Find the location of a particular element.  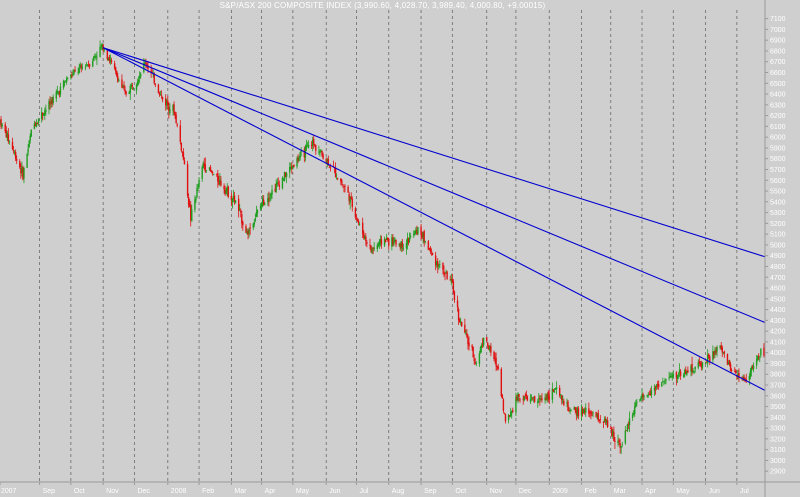

y-tick-label: 6100 is located at coordinates (778, 127).